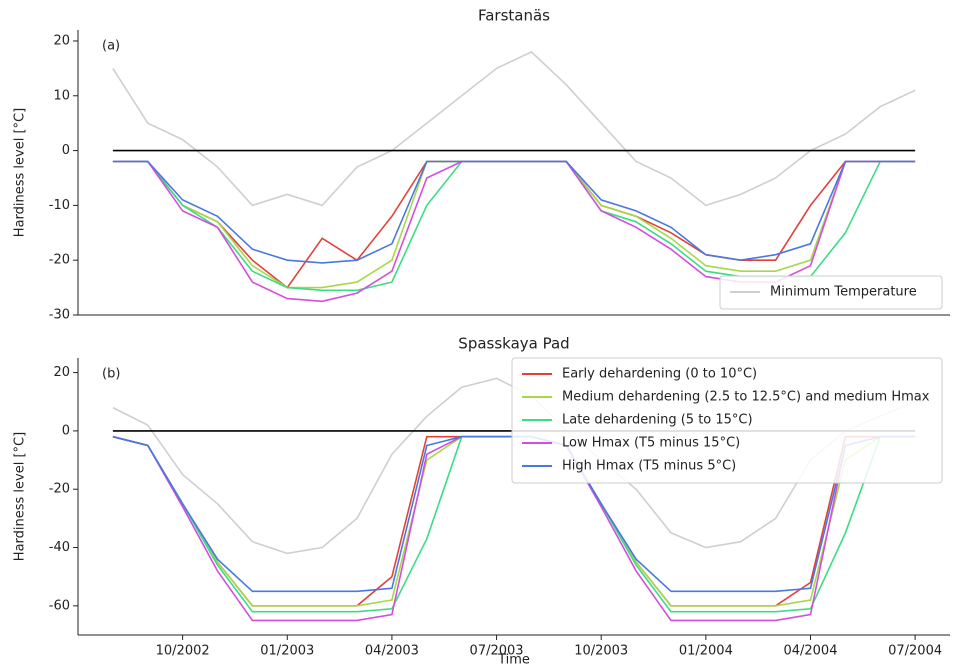 Image resolution: width=954 pixels, height=667 pixels. Describe the element at coordinates (111, 374) in the screenshot. I see `panel-annotation: (b)` at that location.